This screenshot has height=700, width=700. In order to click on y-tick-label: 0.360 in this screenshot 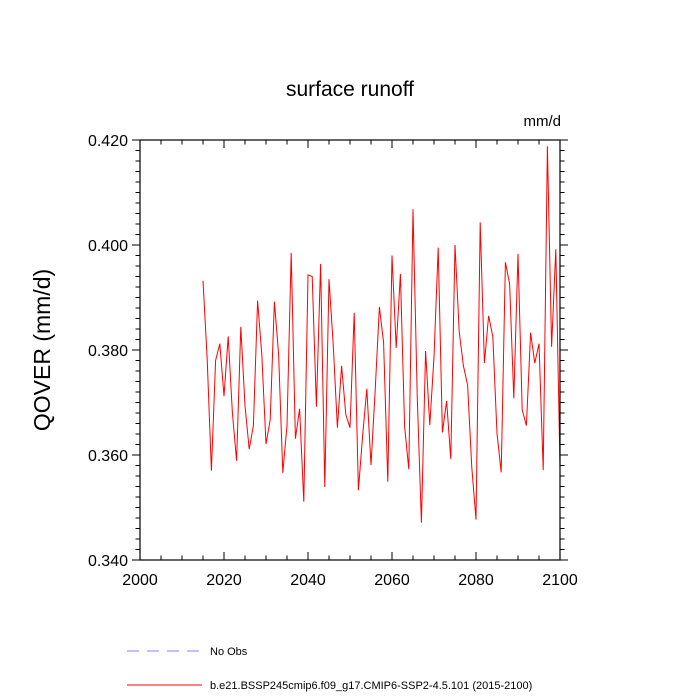, I will do `click(108, 456)`.